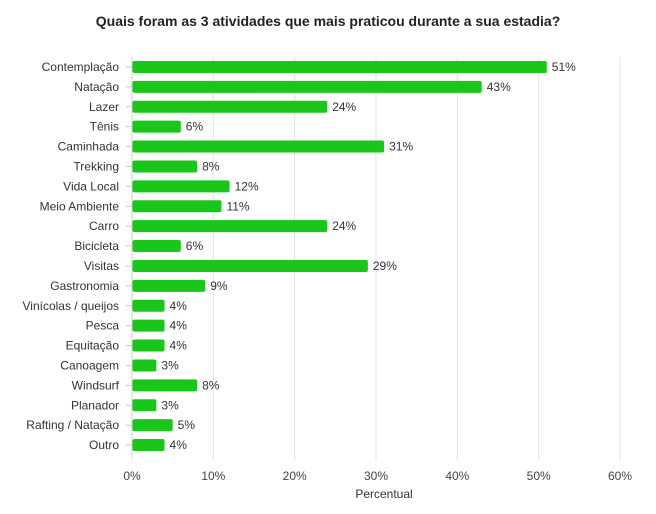  I want to click on x-tick-label: 60%, so click(620, 476).